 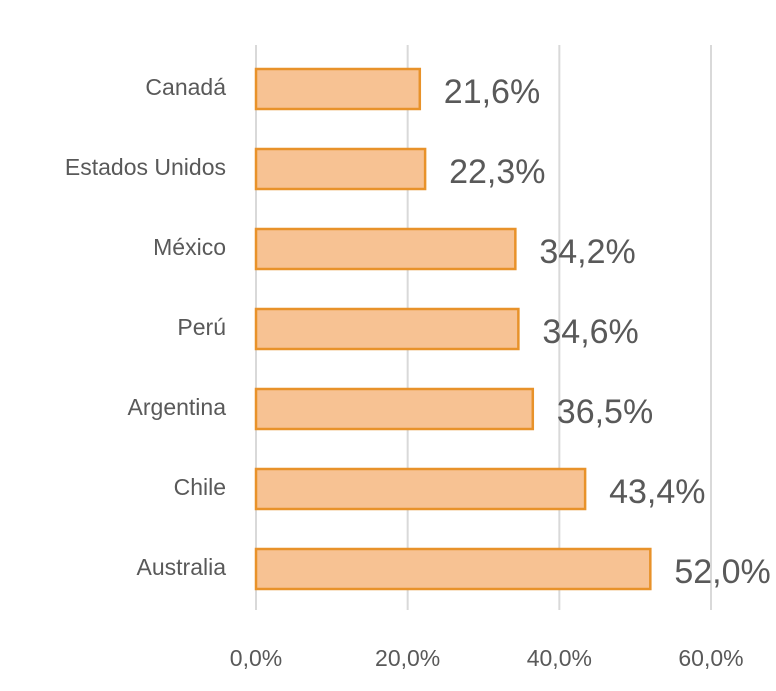 What do you see at coordinates (201, 327) in the screenshot?
I see `y-tick-label: Perú` at bounding box center [201, 327].